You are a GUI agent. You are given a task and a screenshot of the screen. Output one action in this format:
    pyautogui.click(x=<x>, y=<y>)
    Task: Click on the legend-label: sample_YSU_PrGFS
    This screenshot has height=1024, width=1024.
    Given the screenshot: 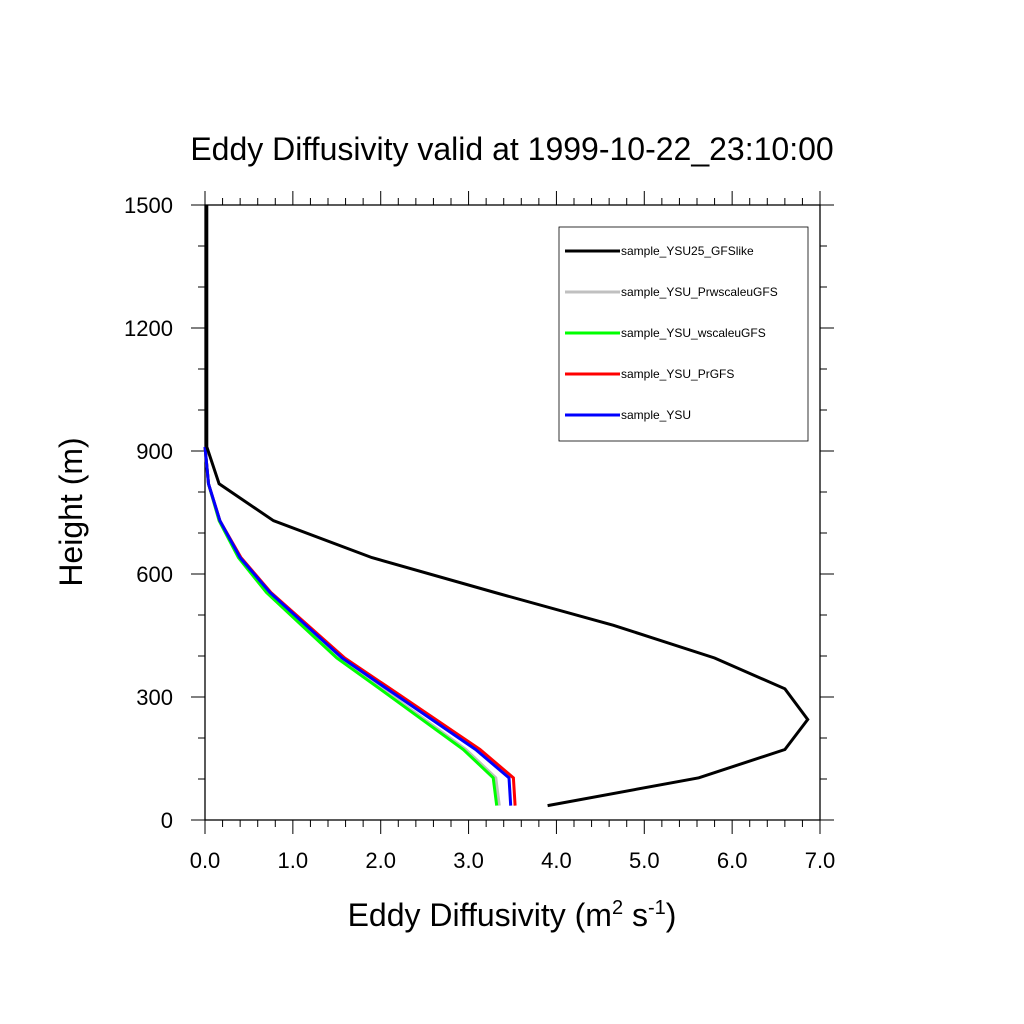 What is the action you would take?
    pyautogui.click(x=677, y=374)
    